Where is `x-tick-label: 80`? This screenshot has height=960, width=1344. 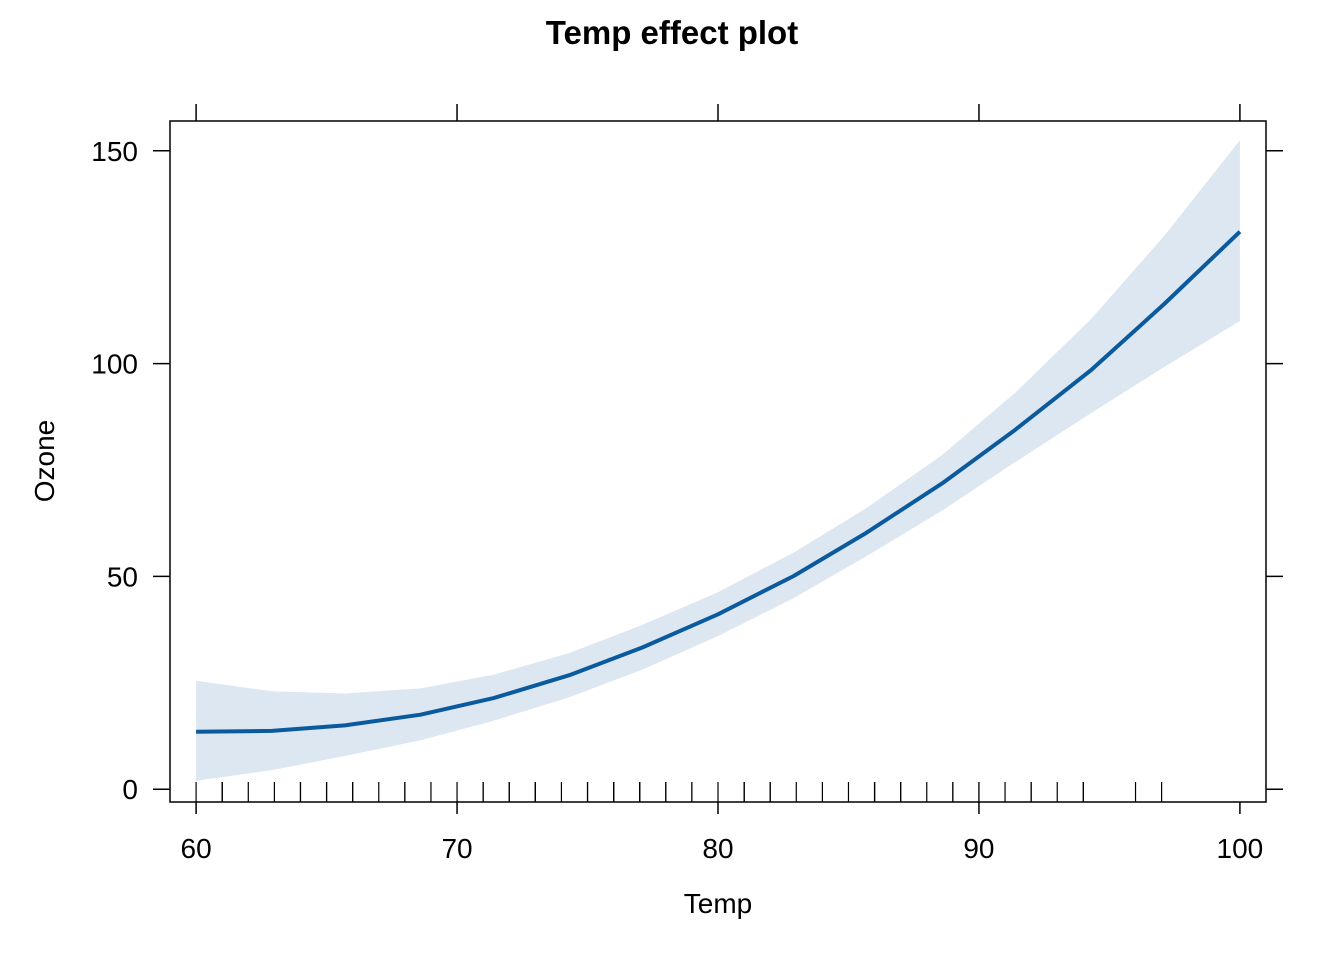
x-tick-label: 80 is located at coordinates (717, 848).